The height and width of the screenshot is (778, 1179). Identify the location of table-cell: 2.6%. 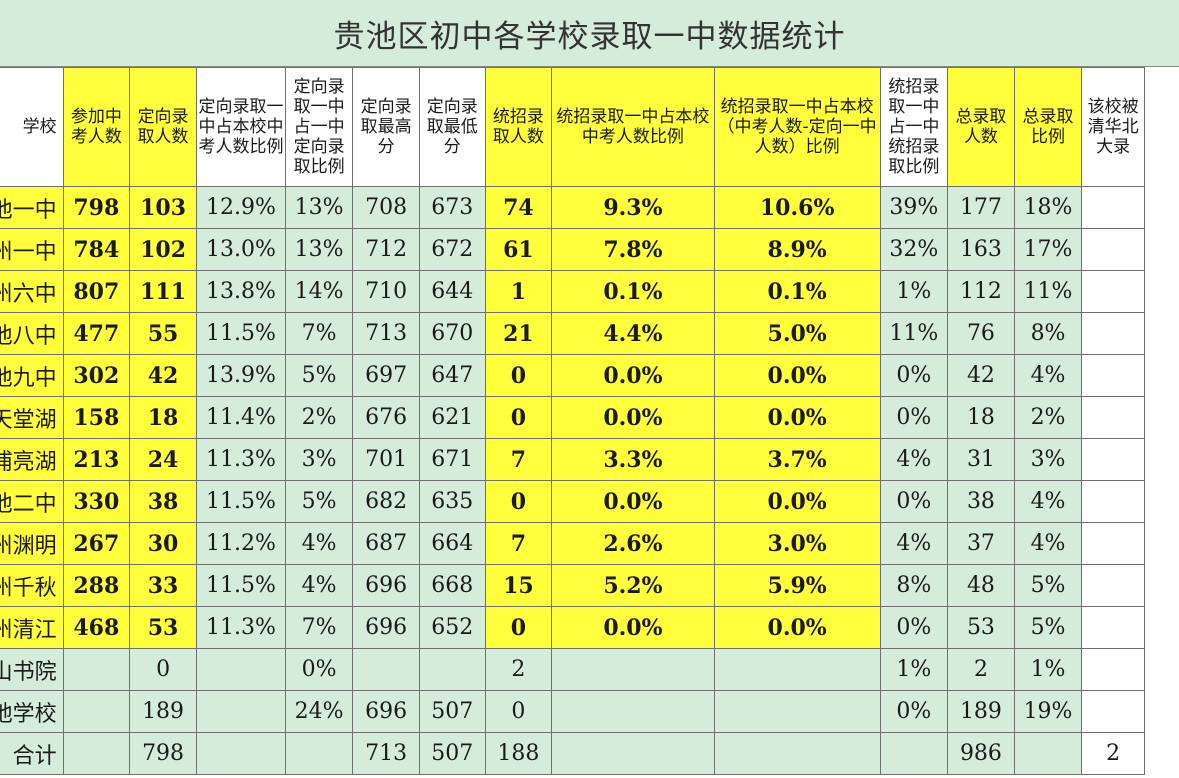
(633, 543).